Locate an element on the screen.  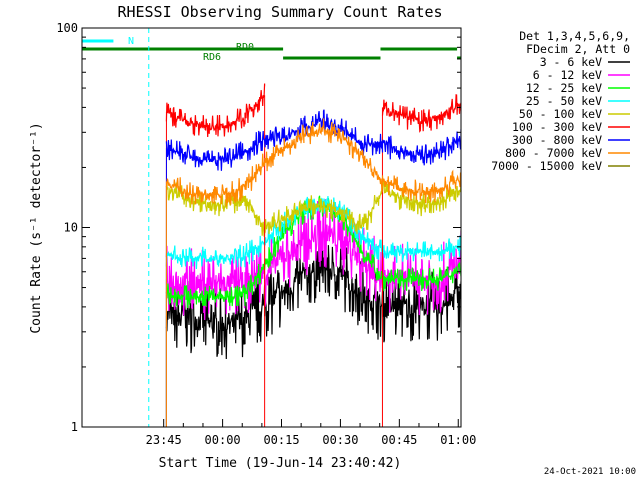
legend-entry-label: 12 - 25 keV is located at coordinates (564, 88).